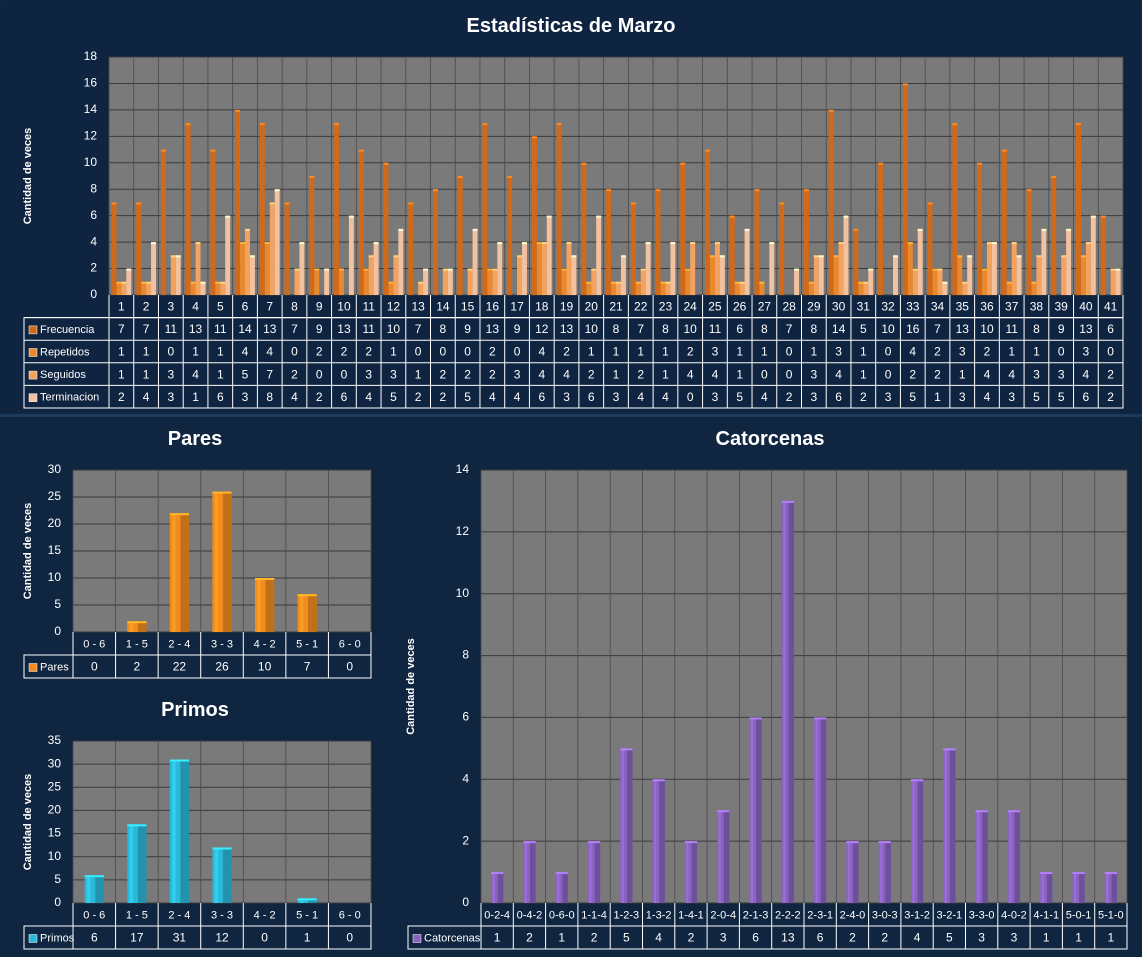  Describe the element at coordinates (265, 915) in the screenshot. I see `primos-category-label: 4 - 2` at that location.